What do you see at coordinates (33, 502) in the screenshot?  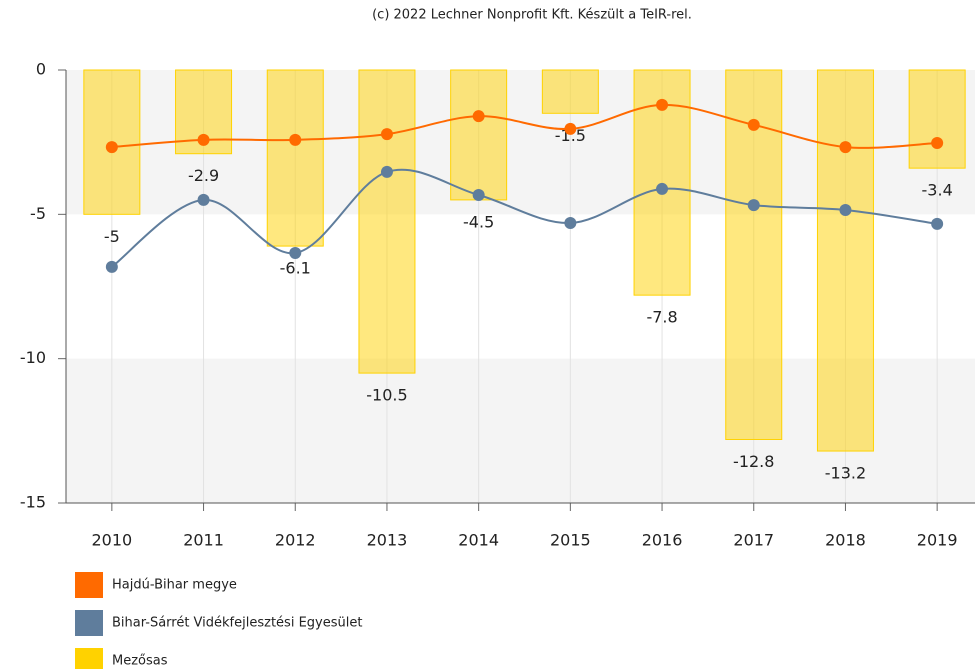 I see `y-tick-label: -15` at bounding box center [33, 502].